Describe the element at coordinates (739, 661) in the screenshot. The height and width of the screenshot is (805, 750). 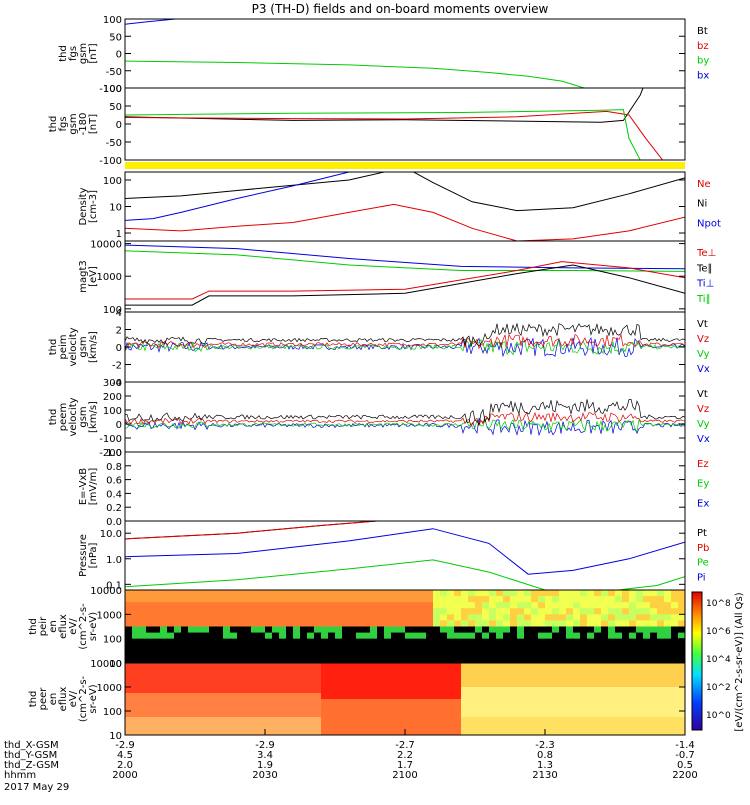
I see `colorbar-label: [eV/(cm^2-s-sr-eV)] (All Qs)` at that location.